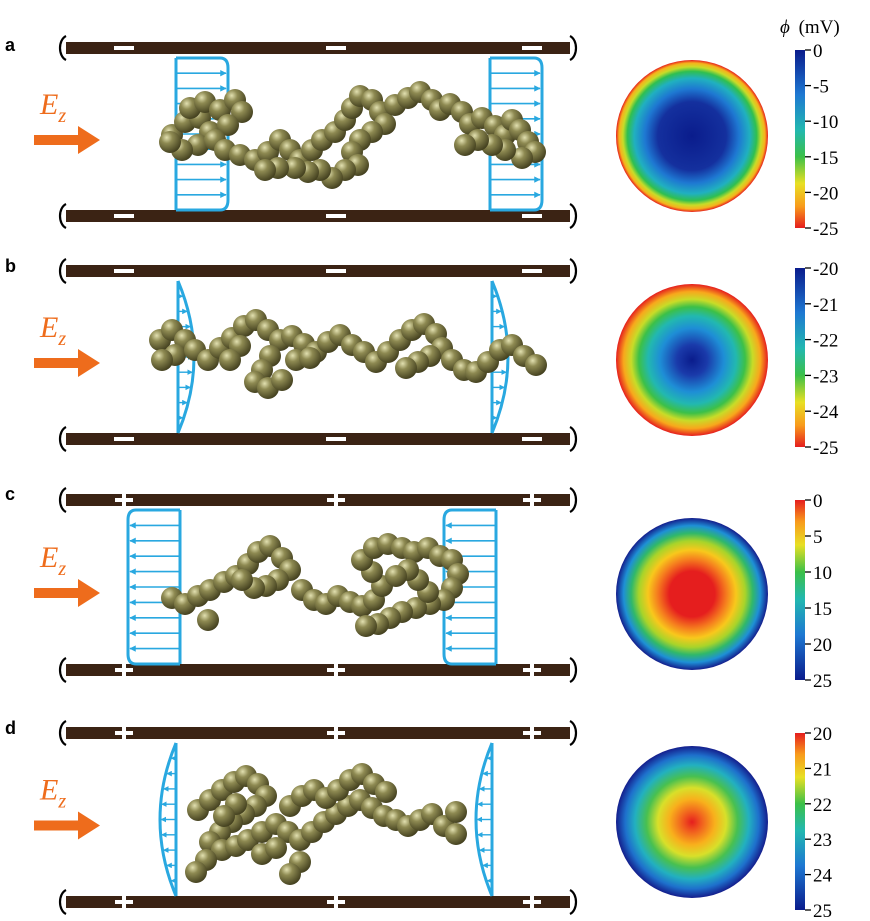 Image resolution: width=870 pixels, height=921 pixels. Describe the element at coordinates (822, 805) in the screenshot. I see `colorbar-tick-label: 22` at that location.